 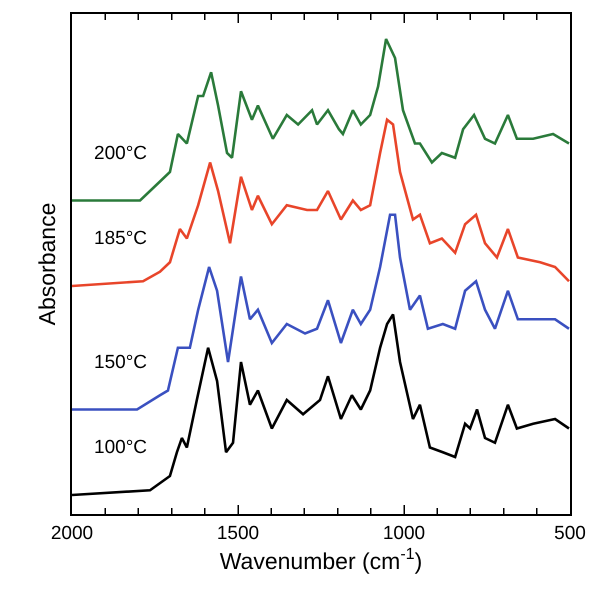 What do you see at coordinates (47, 264) in the screenshot?
I see `y-axis-title: Absorbance` at bounding box center [47, 264].